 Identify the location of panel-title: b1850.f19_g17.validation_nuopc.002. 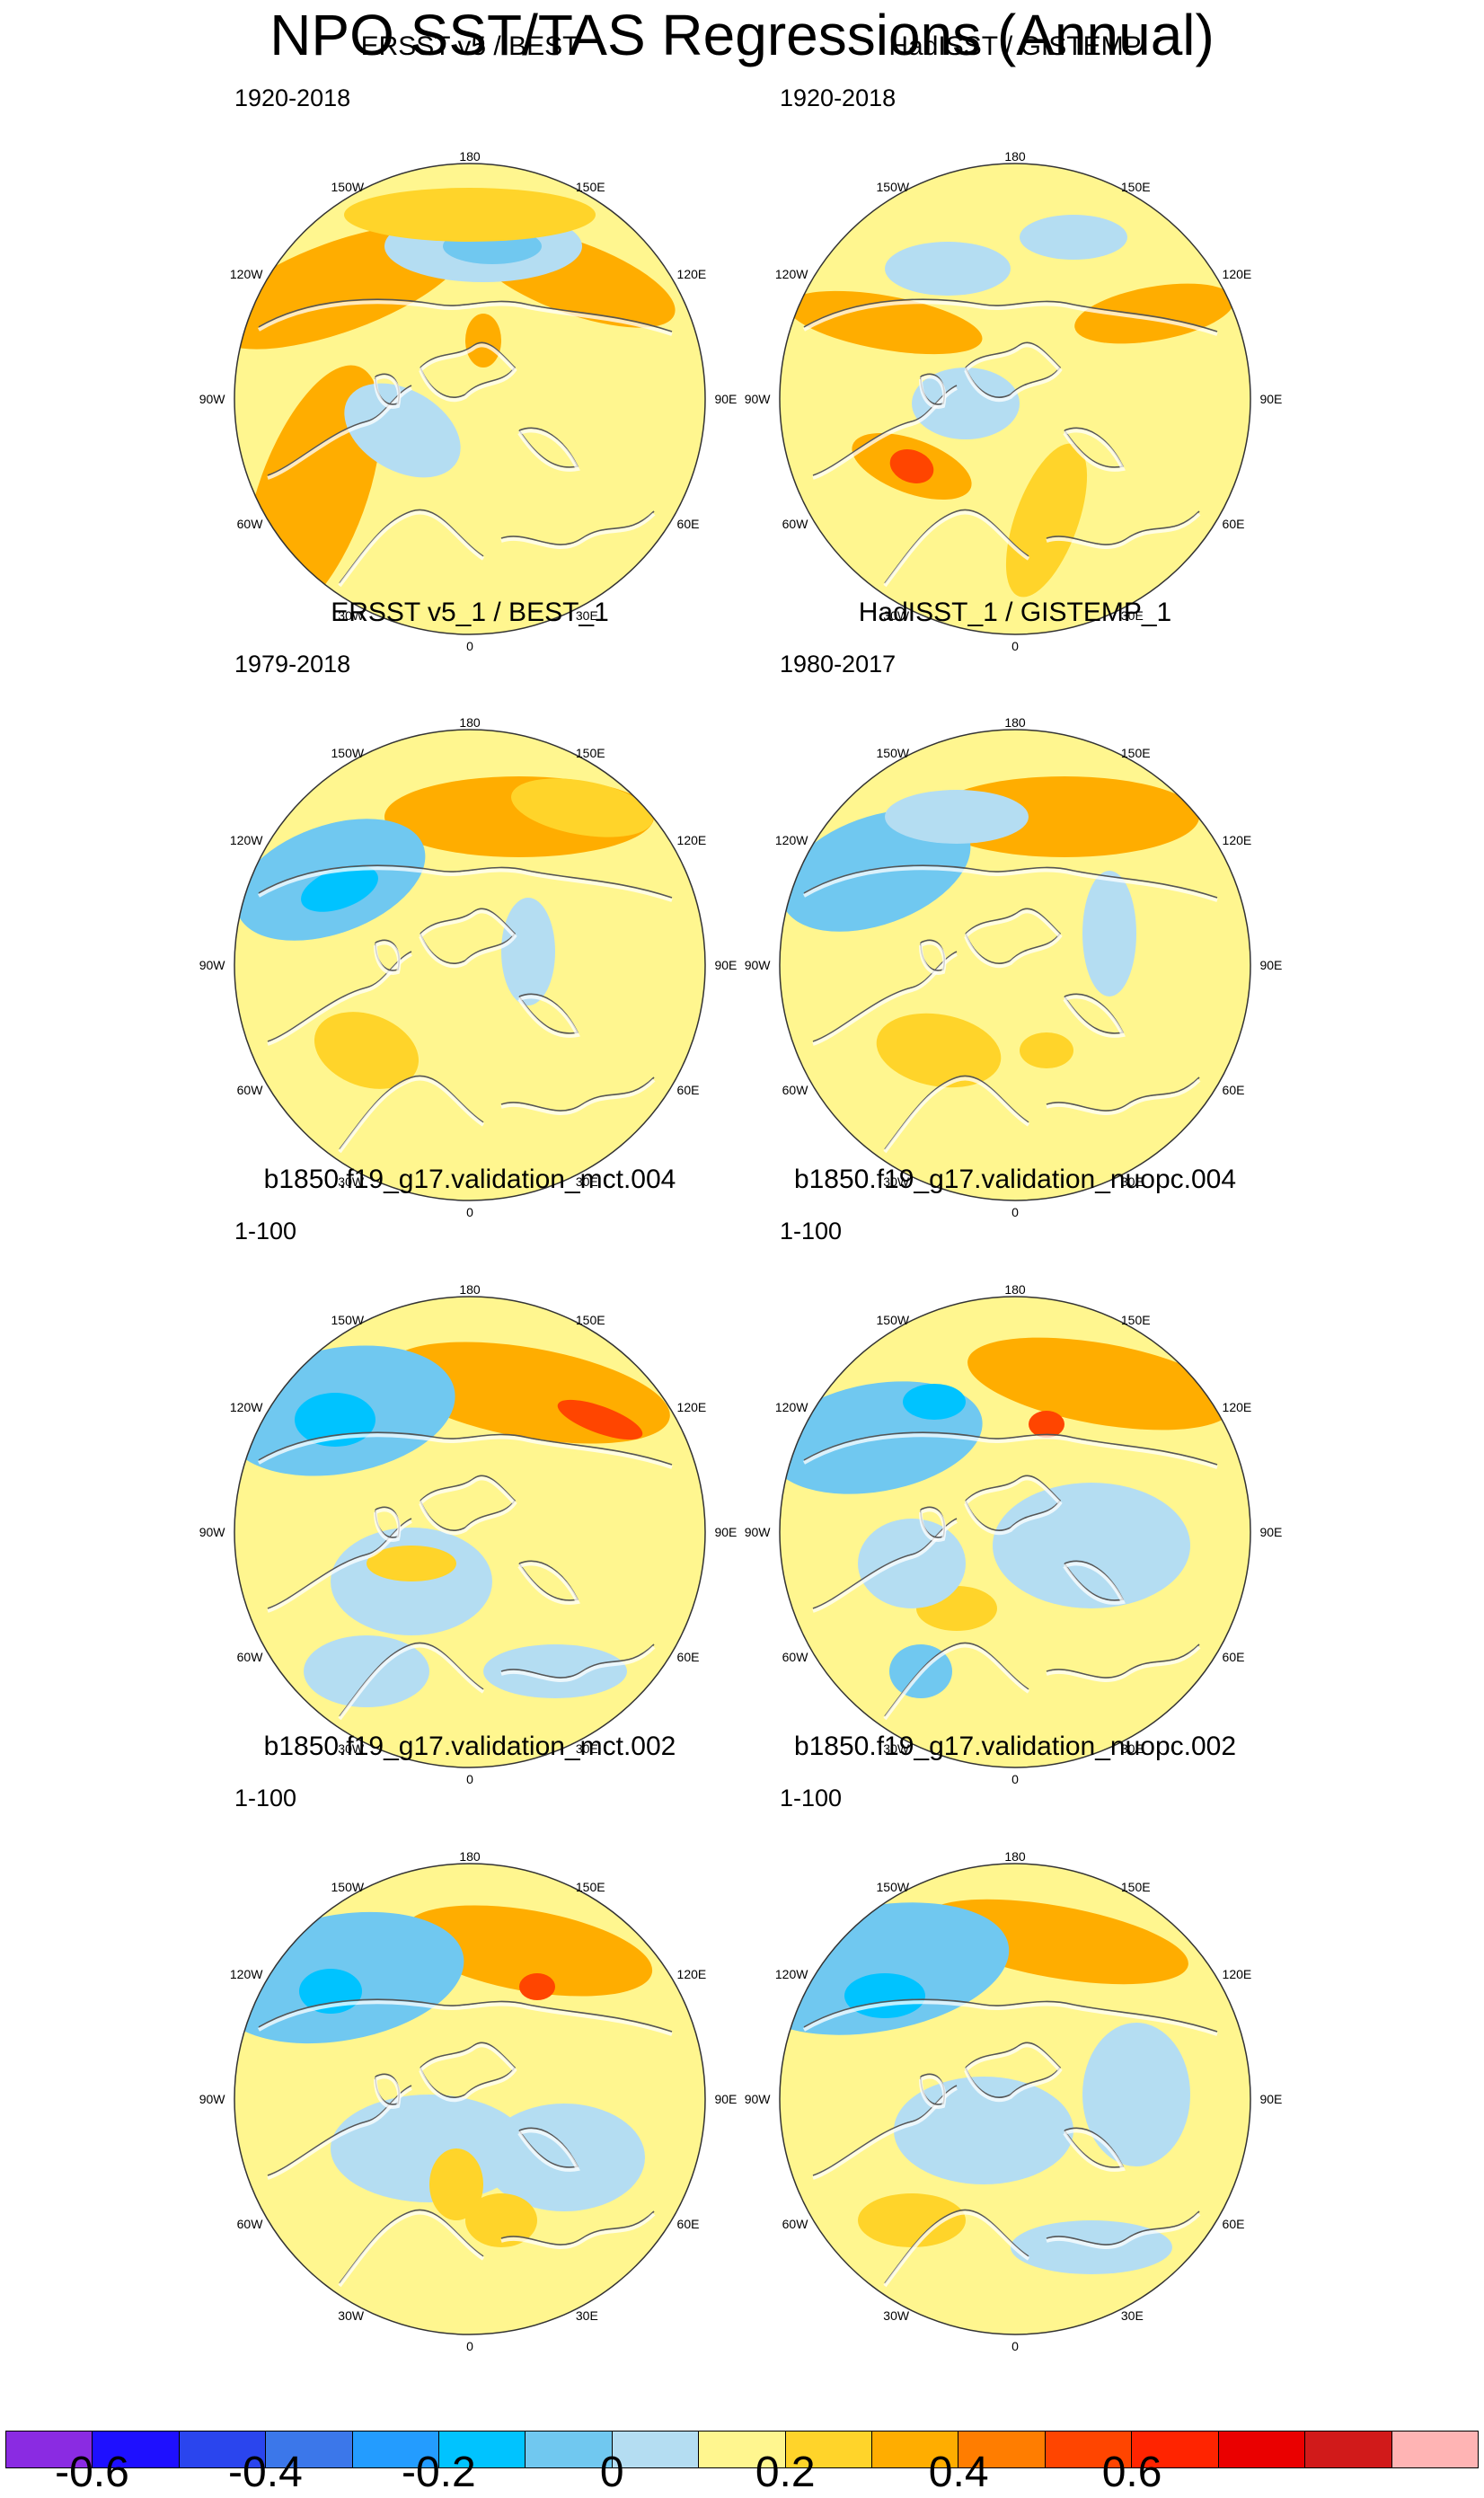
(1015, 1746).